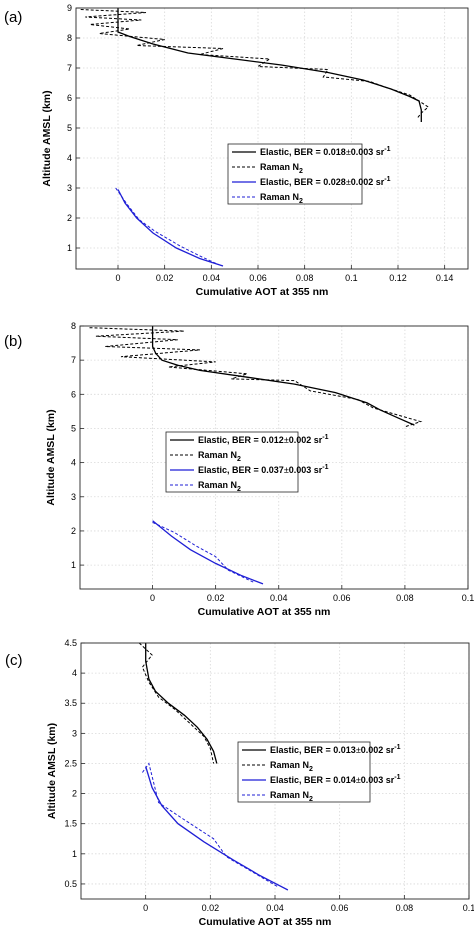 The height and width of the screenshot is (939, 474). I want to click on y-tick-label: 2.5, so click(70, 763).